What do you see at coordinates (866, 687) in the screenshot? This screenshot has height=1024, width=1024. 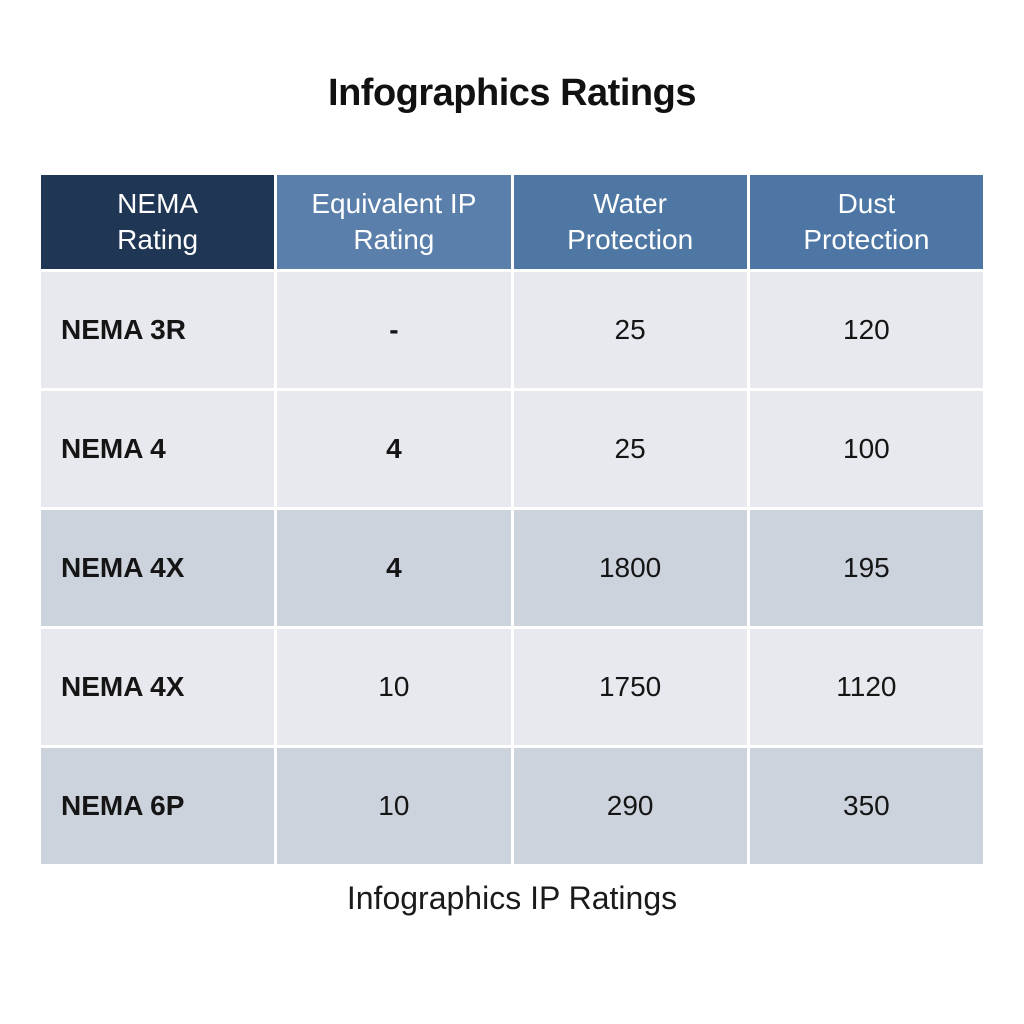 I see `cell-dust-protection: 1120` at bounding box center [866, 687].